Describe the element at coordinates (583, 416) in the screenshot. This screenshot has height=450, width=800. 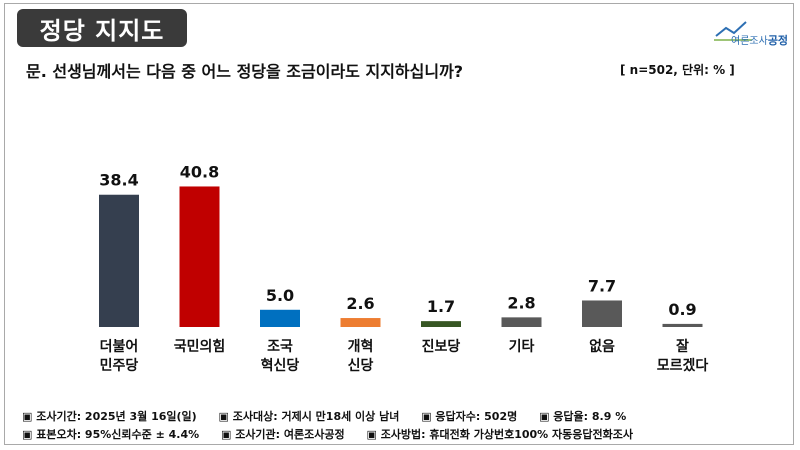
I see `footer-response-rate: ▣ 응답율: 8.9 %` at that location.